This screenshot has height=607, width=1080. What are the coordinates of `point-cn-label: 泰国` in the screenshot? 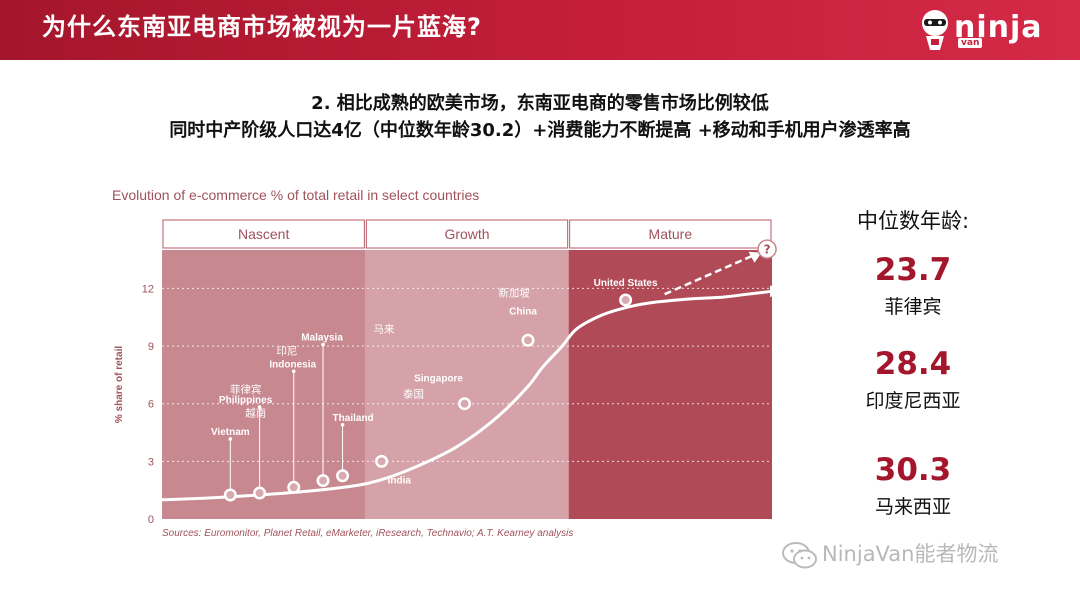 It's located at (413, 394).